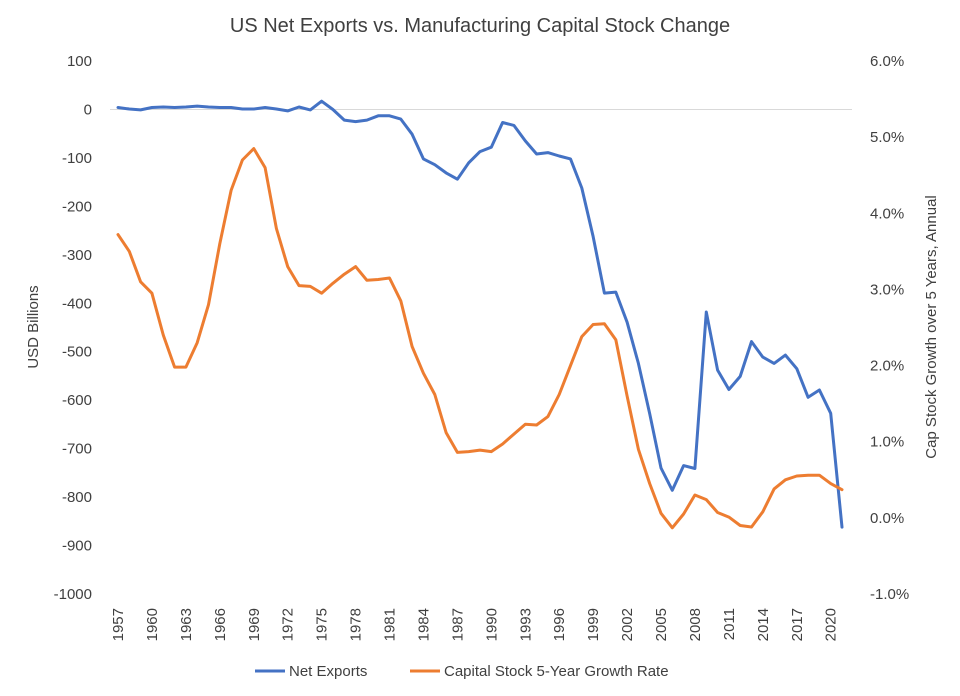  I want to click on x-tick-label: 1990, so click(491, 624).